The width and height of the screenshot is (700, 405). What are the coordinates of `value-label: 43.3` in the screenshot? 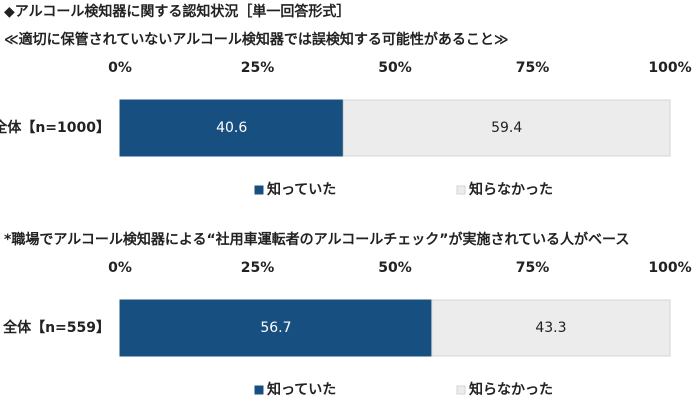 It's located at (550, 328).